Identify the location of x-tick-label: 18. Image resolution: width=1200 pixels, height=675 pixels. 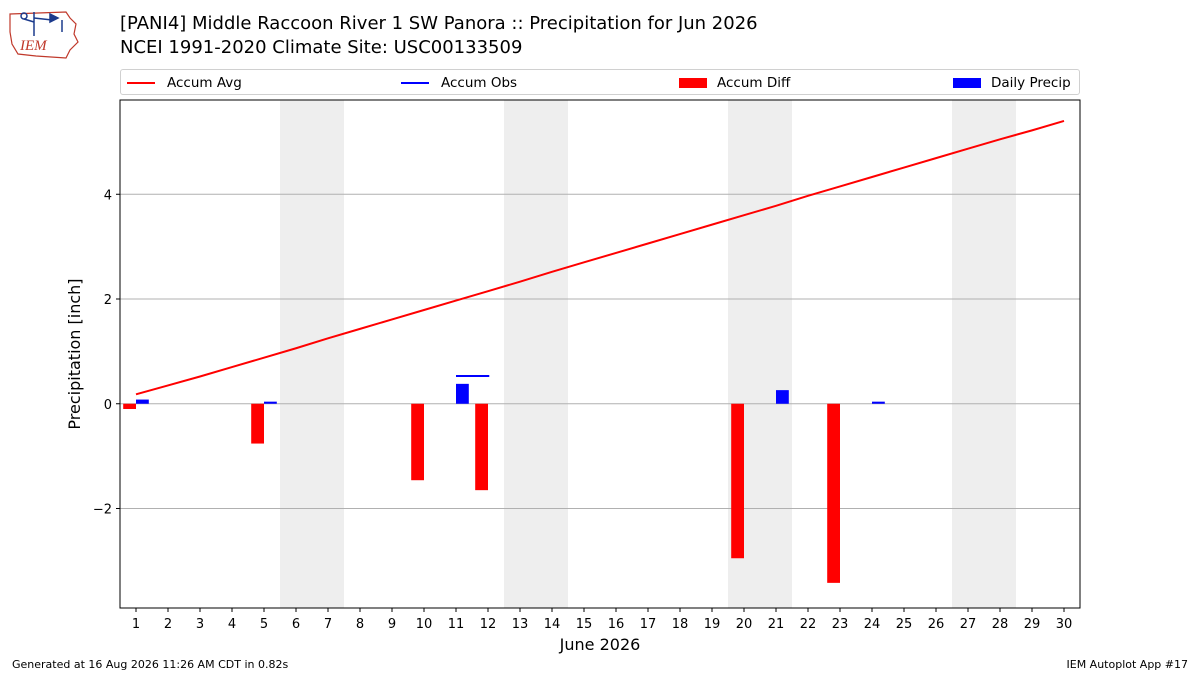
(680, 624).